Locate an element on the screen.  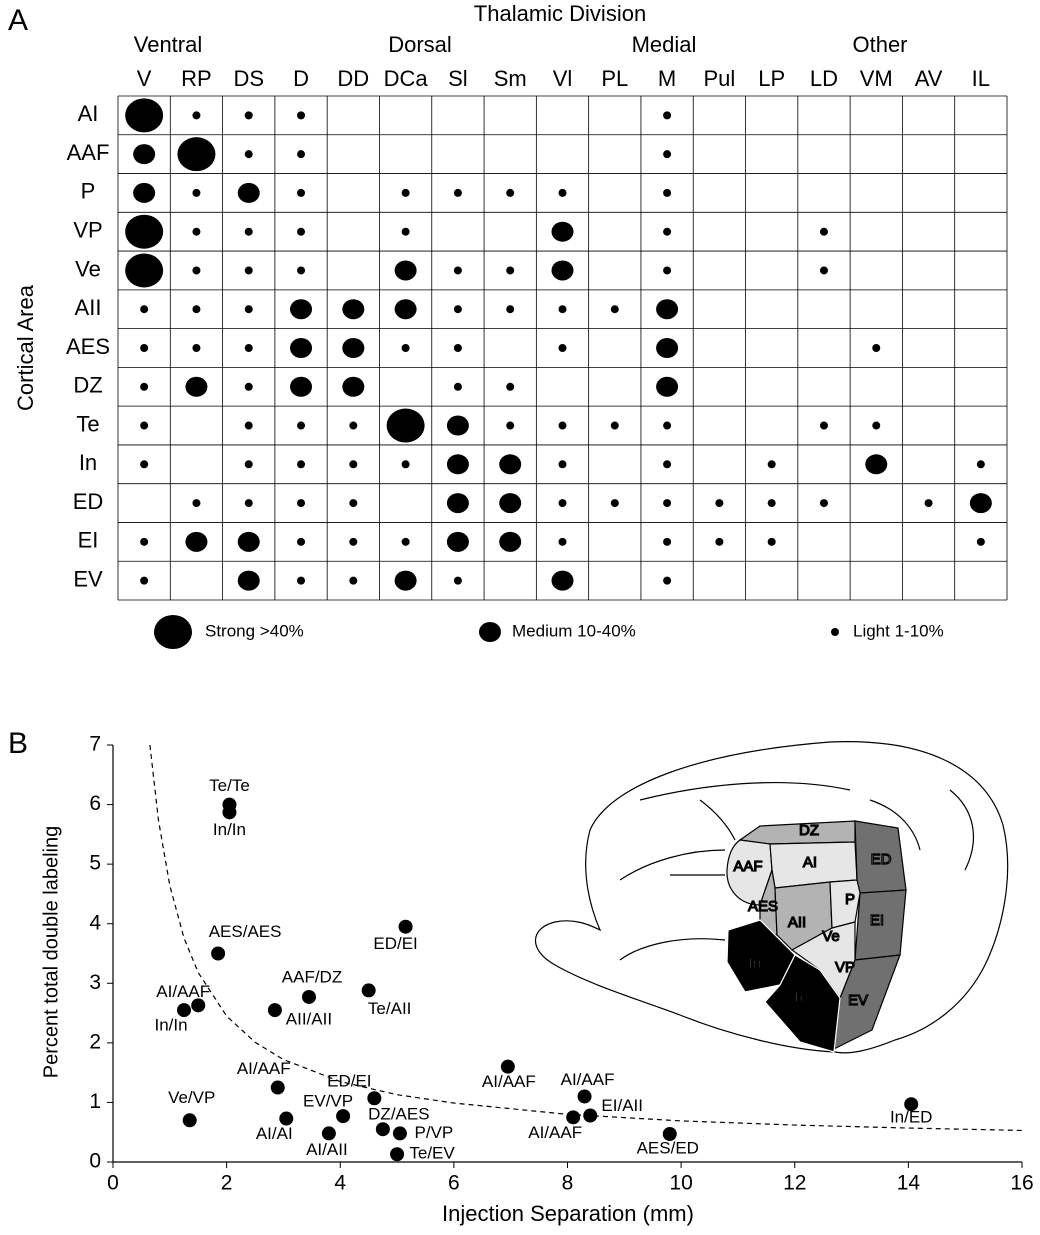
row-label: EV is located at coordinates (88, 578).